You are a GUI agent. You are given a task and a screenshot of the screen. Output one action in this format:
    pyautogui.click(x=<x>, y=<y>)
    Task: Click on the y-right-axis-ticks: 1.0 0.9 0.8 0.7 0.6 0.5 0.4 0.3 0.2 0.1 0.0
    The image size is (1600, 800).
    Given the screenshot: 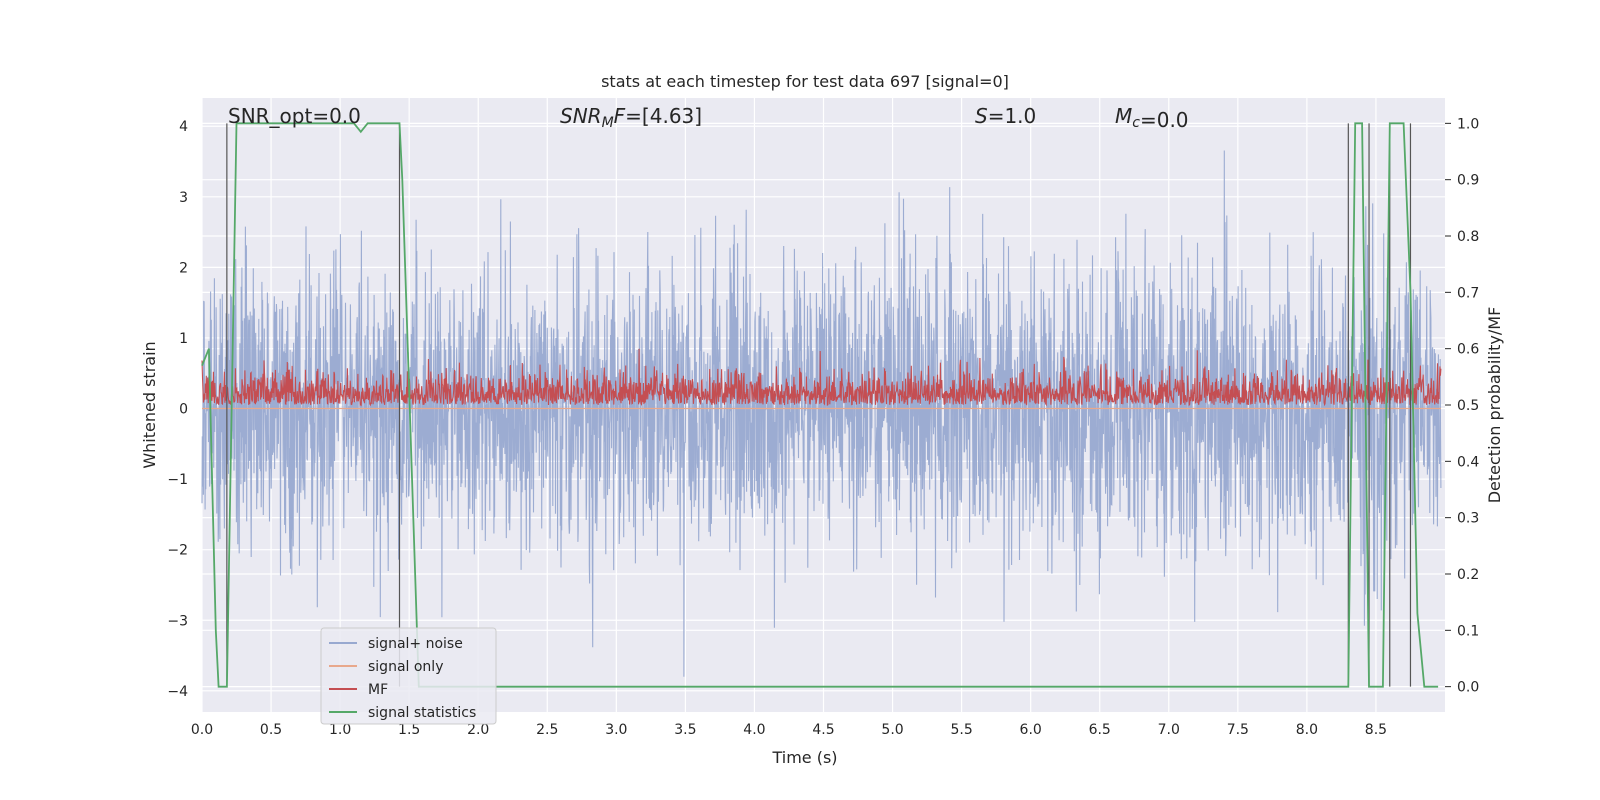 What is the action you would take?
    pyautogui.click(x=1462, y=406)
    